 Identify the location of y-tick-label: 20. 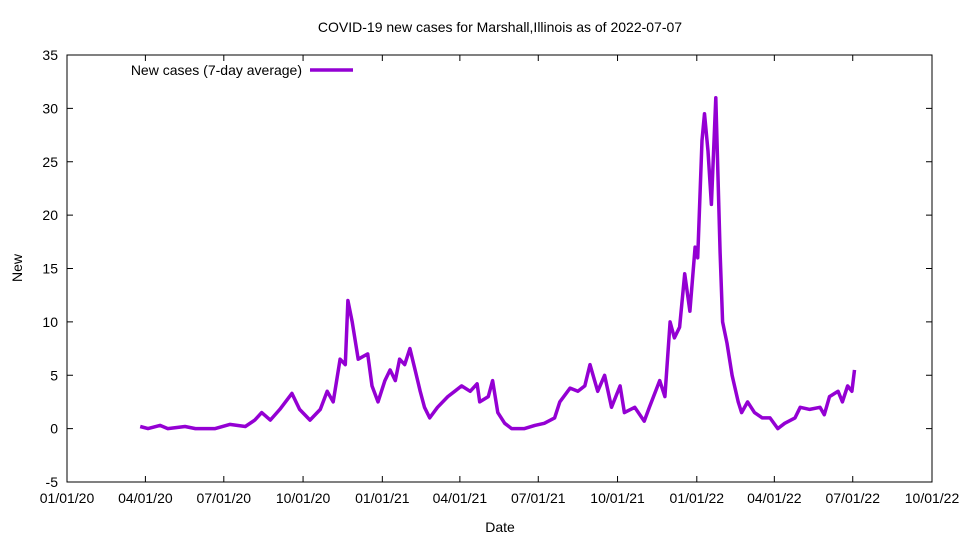
(50, 215).